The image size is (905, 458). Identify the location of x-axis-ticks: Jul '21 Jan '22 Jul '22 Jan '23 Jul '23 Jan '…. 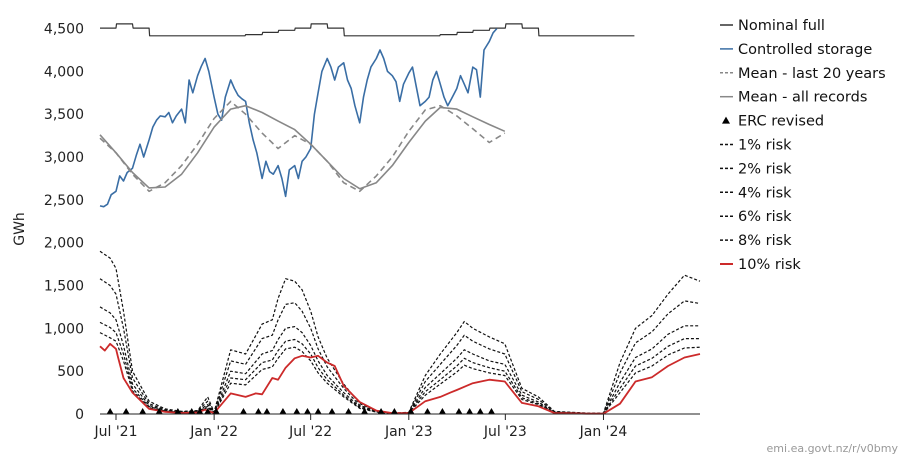
(360, 427).